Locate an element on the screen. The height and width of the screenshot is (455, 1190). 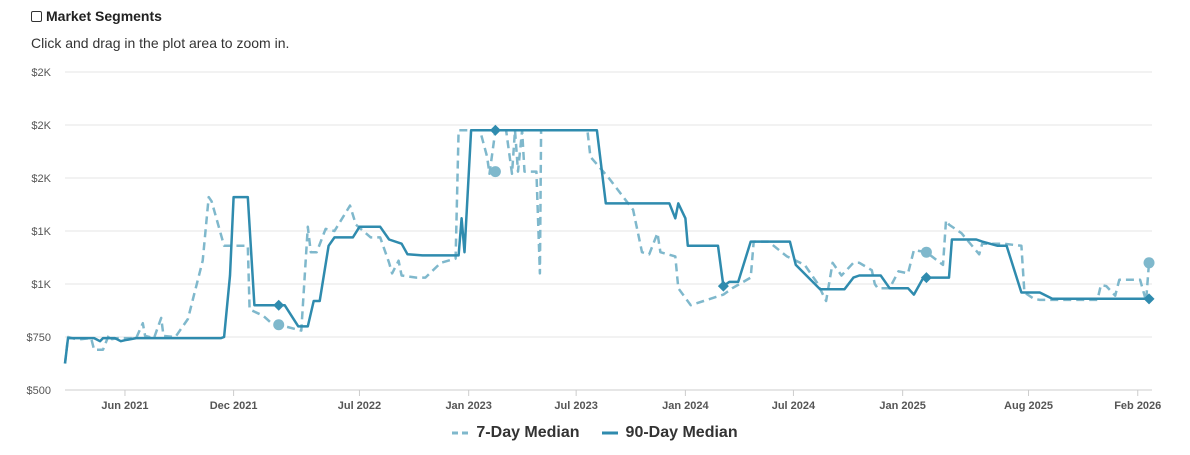
legend-label-90day: 90-Day Median is located at coordinates (681, 432).